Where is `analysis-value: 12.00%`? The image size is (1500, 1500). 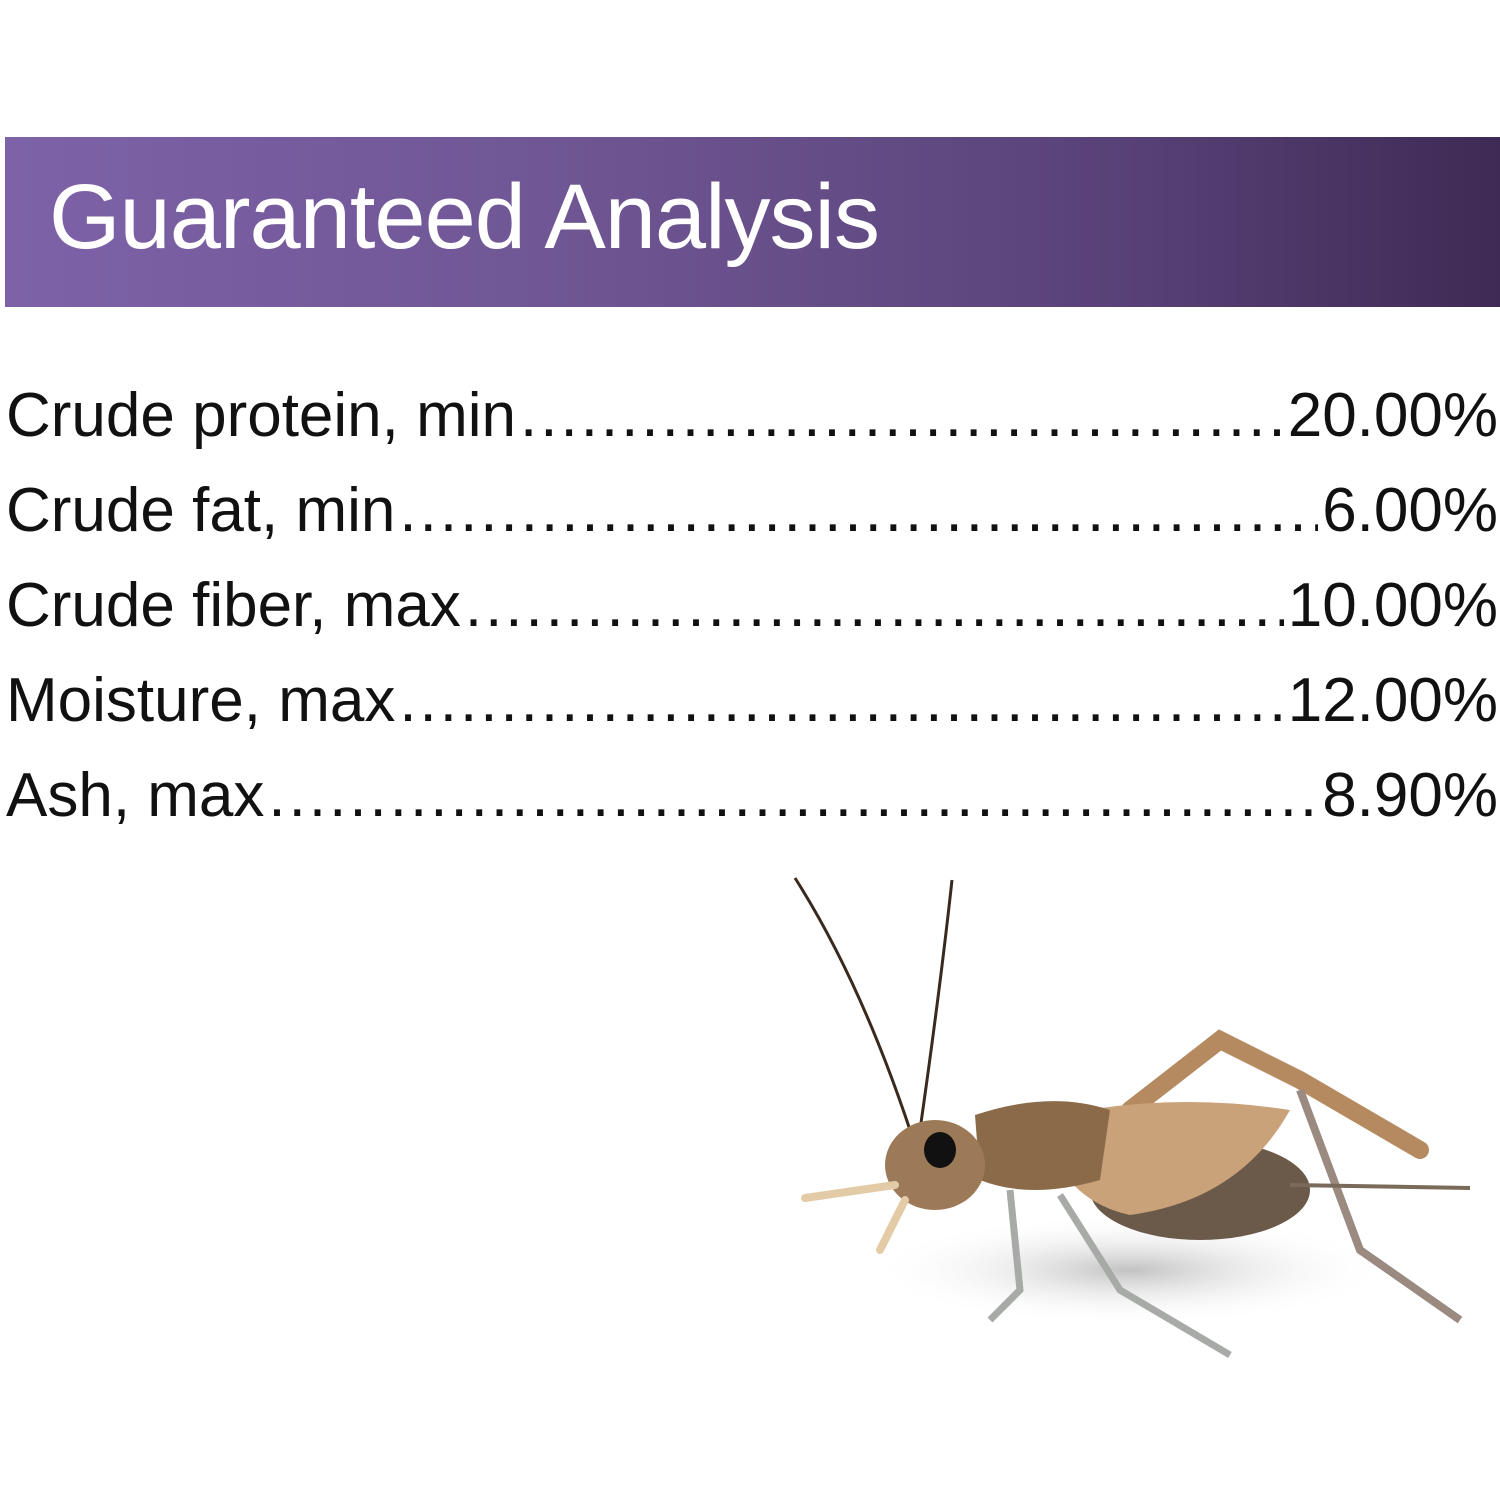
analysis-value: 12.00% is located at coordinates (1392, 700).